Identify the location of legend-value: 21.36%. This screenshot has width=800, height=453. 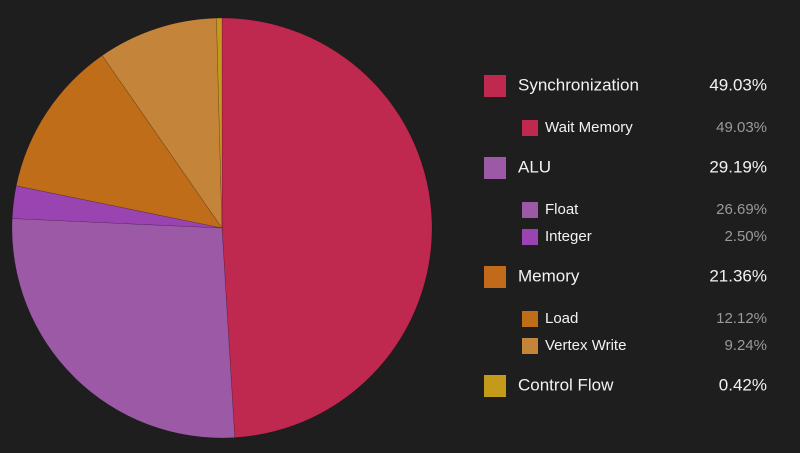
(738, 275).